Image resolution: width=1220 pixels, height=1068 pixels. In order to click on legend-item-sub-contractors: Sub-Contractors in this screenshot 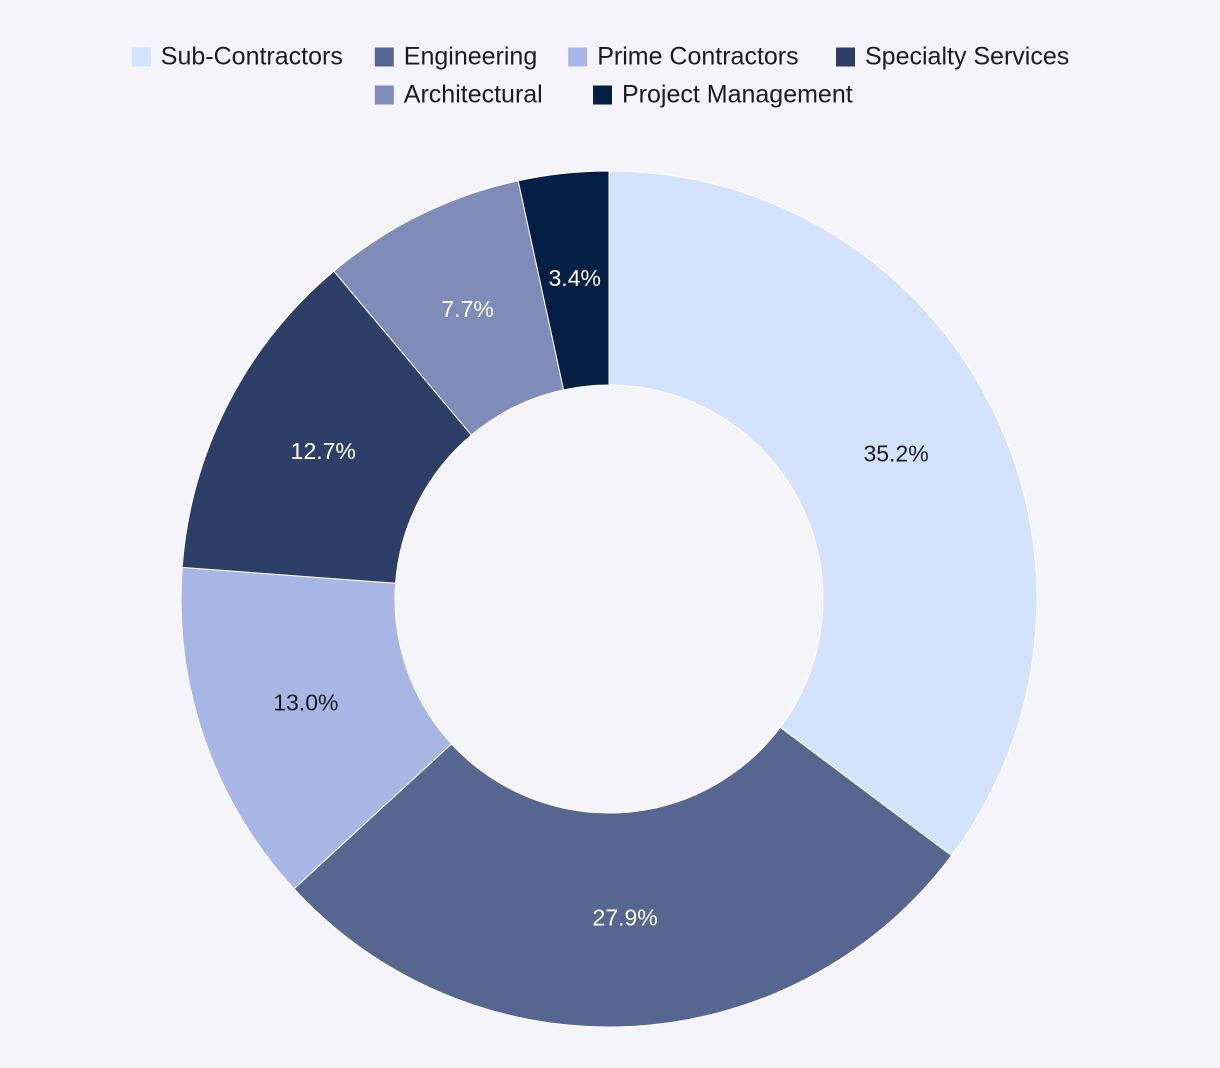, I will do `click(237, 57)`.